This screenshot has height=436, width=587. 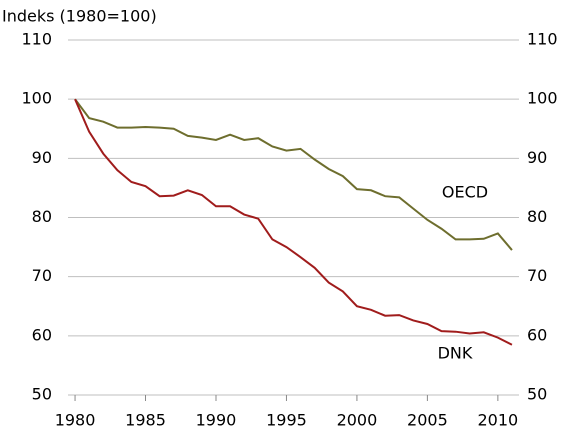 I want to click on y-tick-label: 110, so click(x=36, y=39).